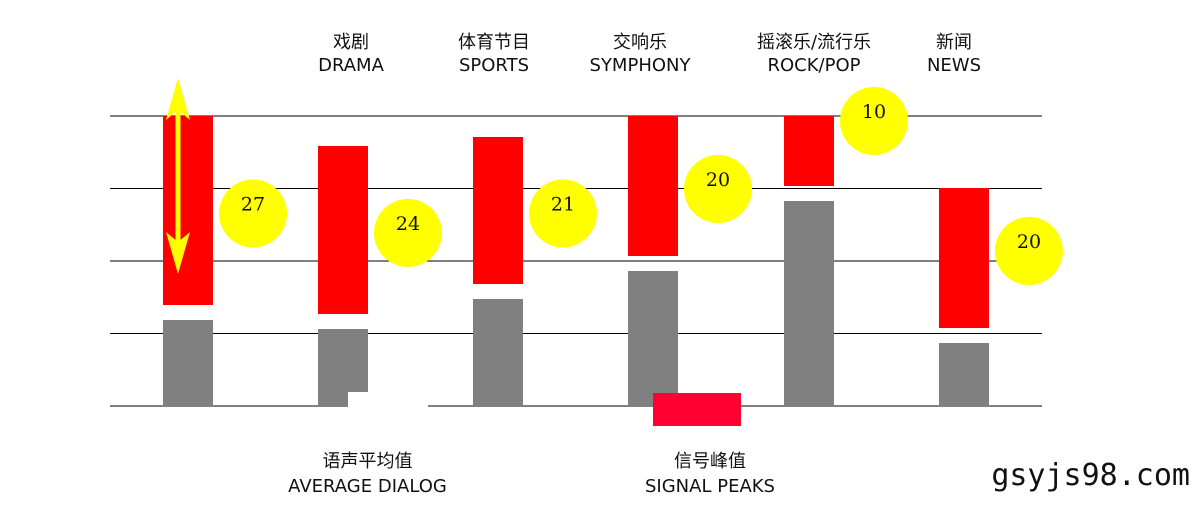 This screenshot has width=1200, height=507. Describe the element at coordinates (494, 54) in the screenshot. I see `category-label-sports: 体育节目 SPORTS` at that location.